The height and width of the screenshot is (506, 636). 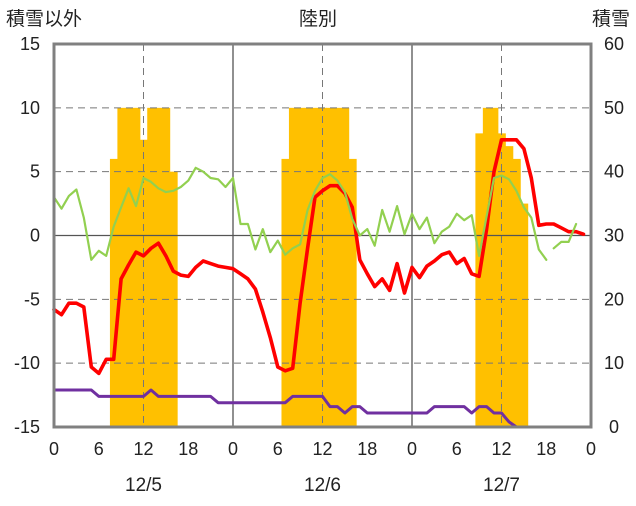 I want to click on right-tick-label-1: 50, so click(x=614, y=108).